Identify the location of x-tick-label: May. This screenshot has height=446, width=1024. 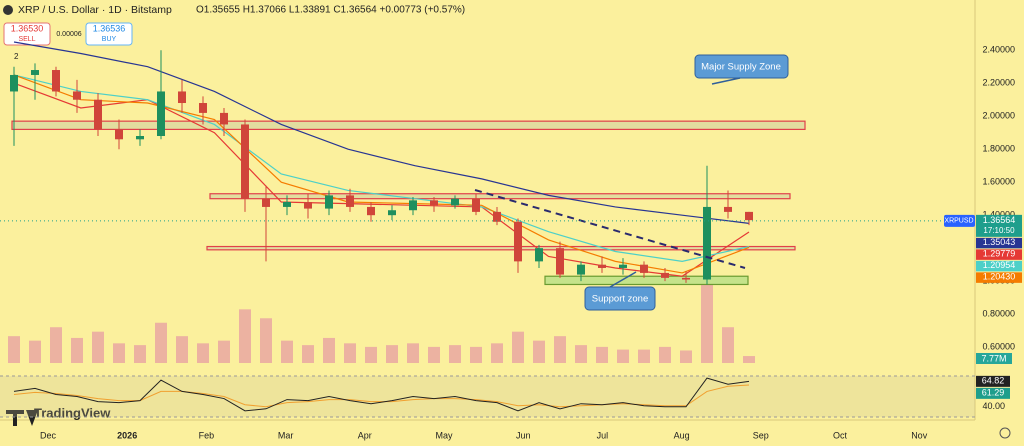
(444, 435).